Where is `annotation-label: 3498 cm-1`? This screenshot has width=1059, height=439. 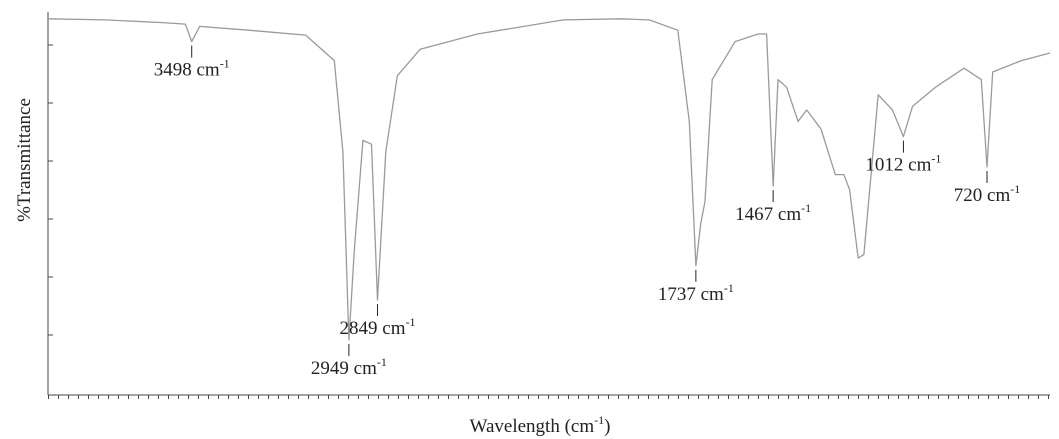 annotation-label: 3498 cm-1 is located at coordinates (192, 69).